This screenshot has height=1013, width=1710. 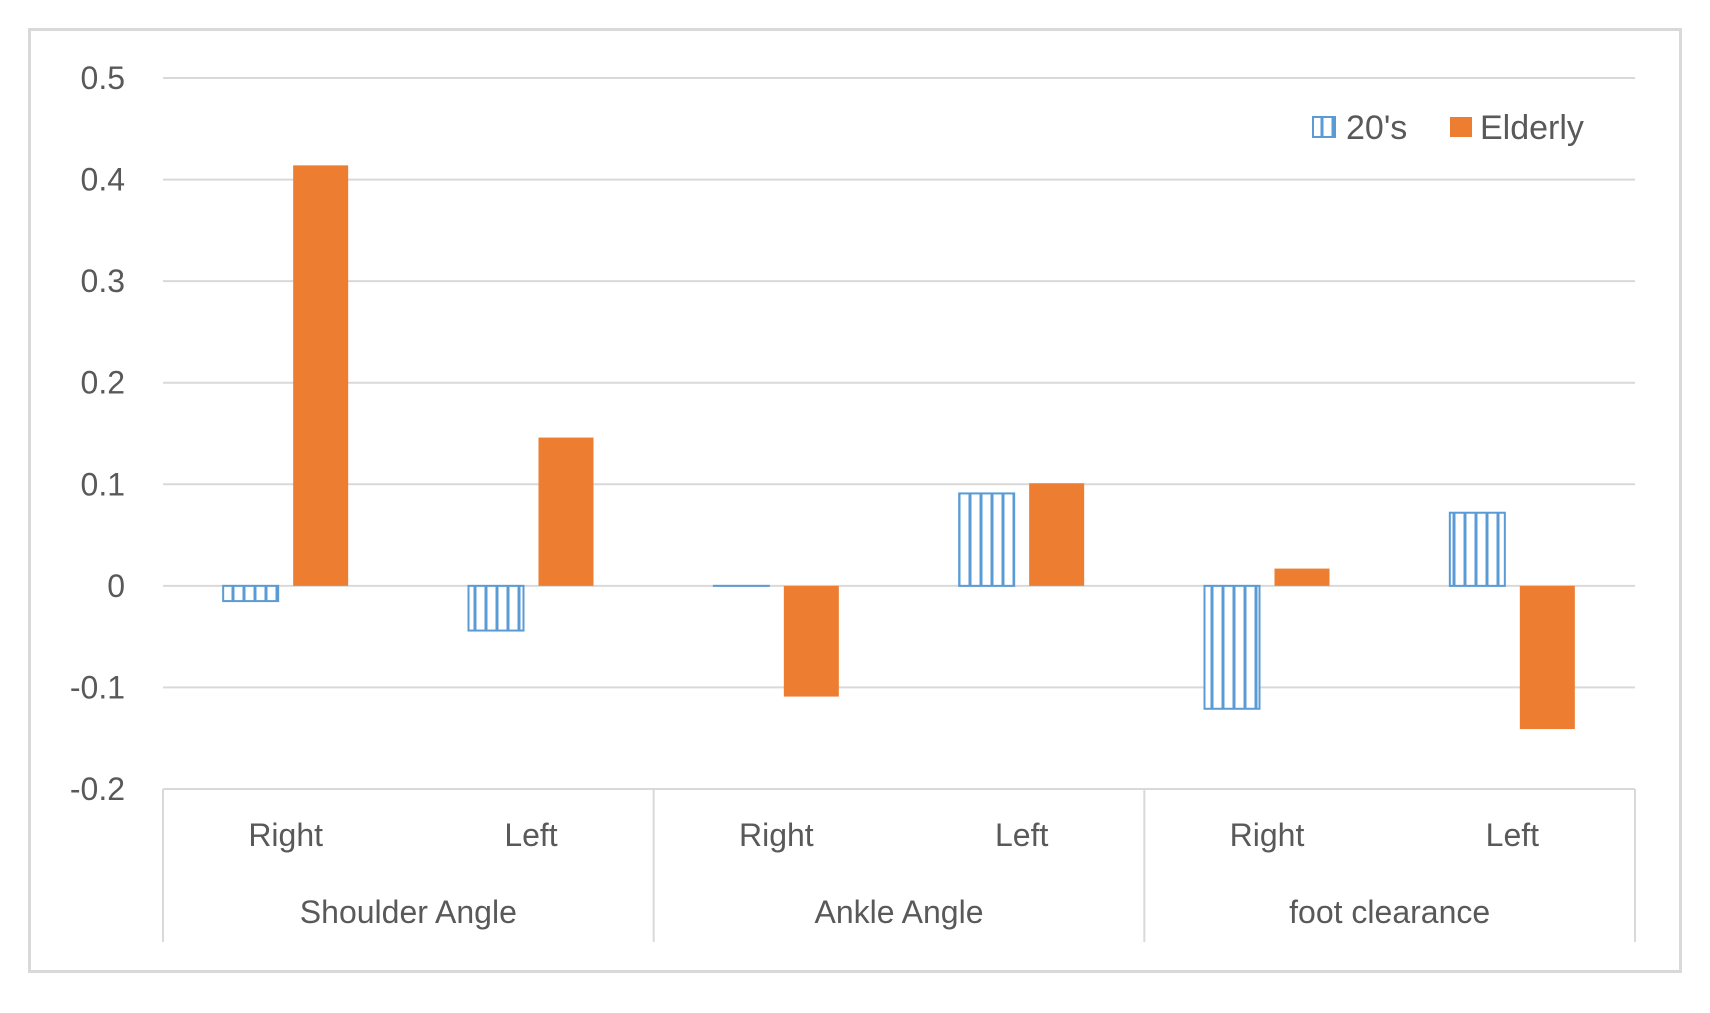 I want to click on group-label: Shoulder Angle, so click(x=408, y=912).